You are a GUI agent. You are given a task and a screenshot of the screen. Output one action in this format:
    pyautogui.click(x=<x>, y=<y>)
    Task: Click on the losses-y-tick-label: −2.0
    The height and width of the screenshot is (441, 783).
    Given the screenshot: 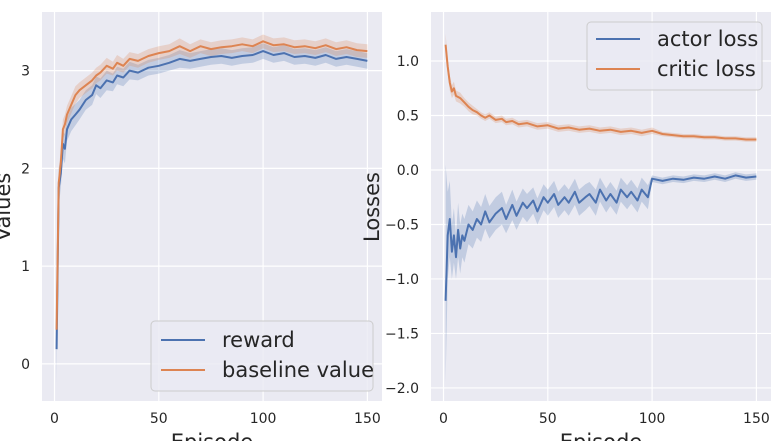 What is the action you would take?
    pyautogui.click(x=402, y=389)
    